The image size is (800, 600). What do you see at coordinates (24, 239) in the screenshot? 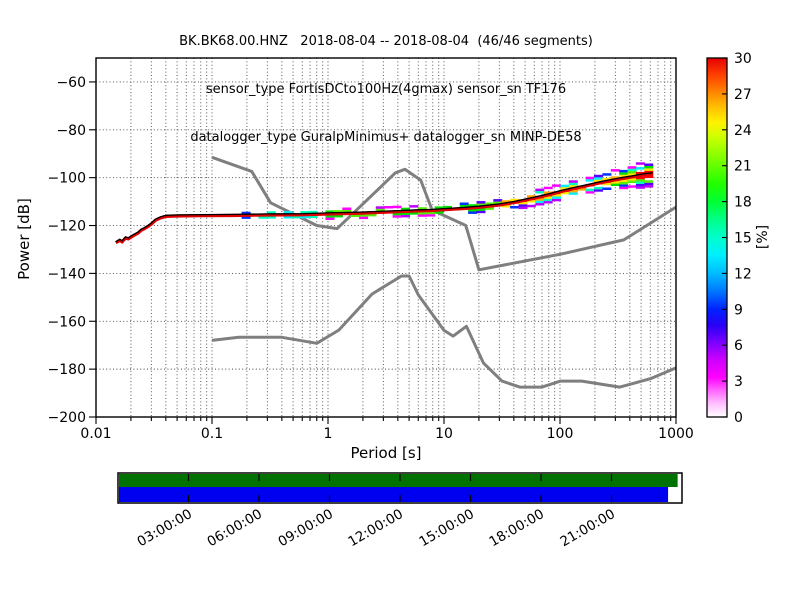
I see `y-axis-label: Power [dB]` at bounding box center [24, 239].